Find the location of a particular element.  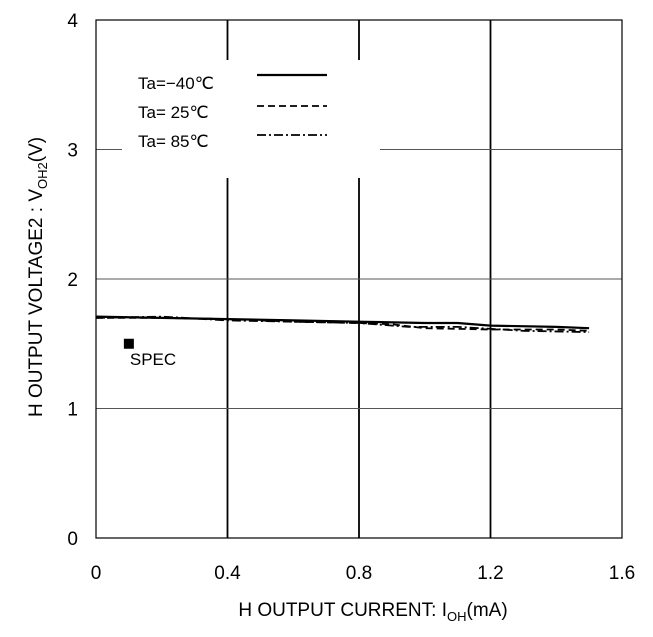

y-axis-title: H OUTPUT VOLTAGE2 : VOH2(V) is located at coordinates (38, 277).